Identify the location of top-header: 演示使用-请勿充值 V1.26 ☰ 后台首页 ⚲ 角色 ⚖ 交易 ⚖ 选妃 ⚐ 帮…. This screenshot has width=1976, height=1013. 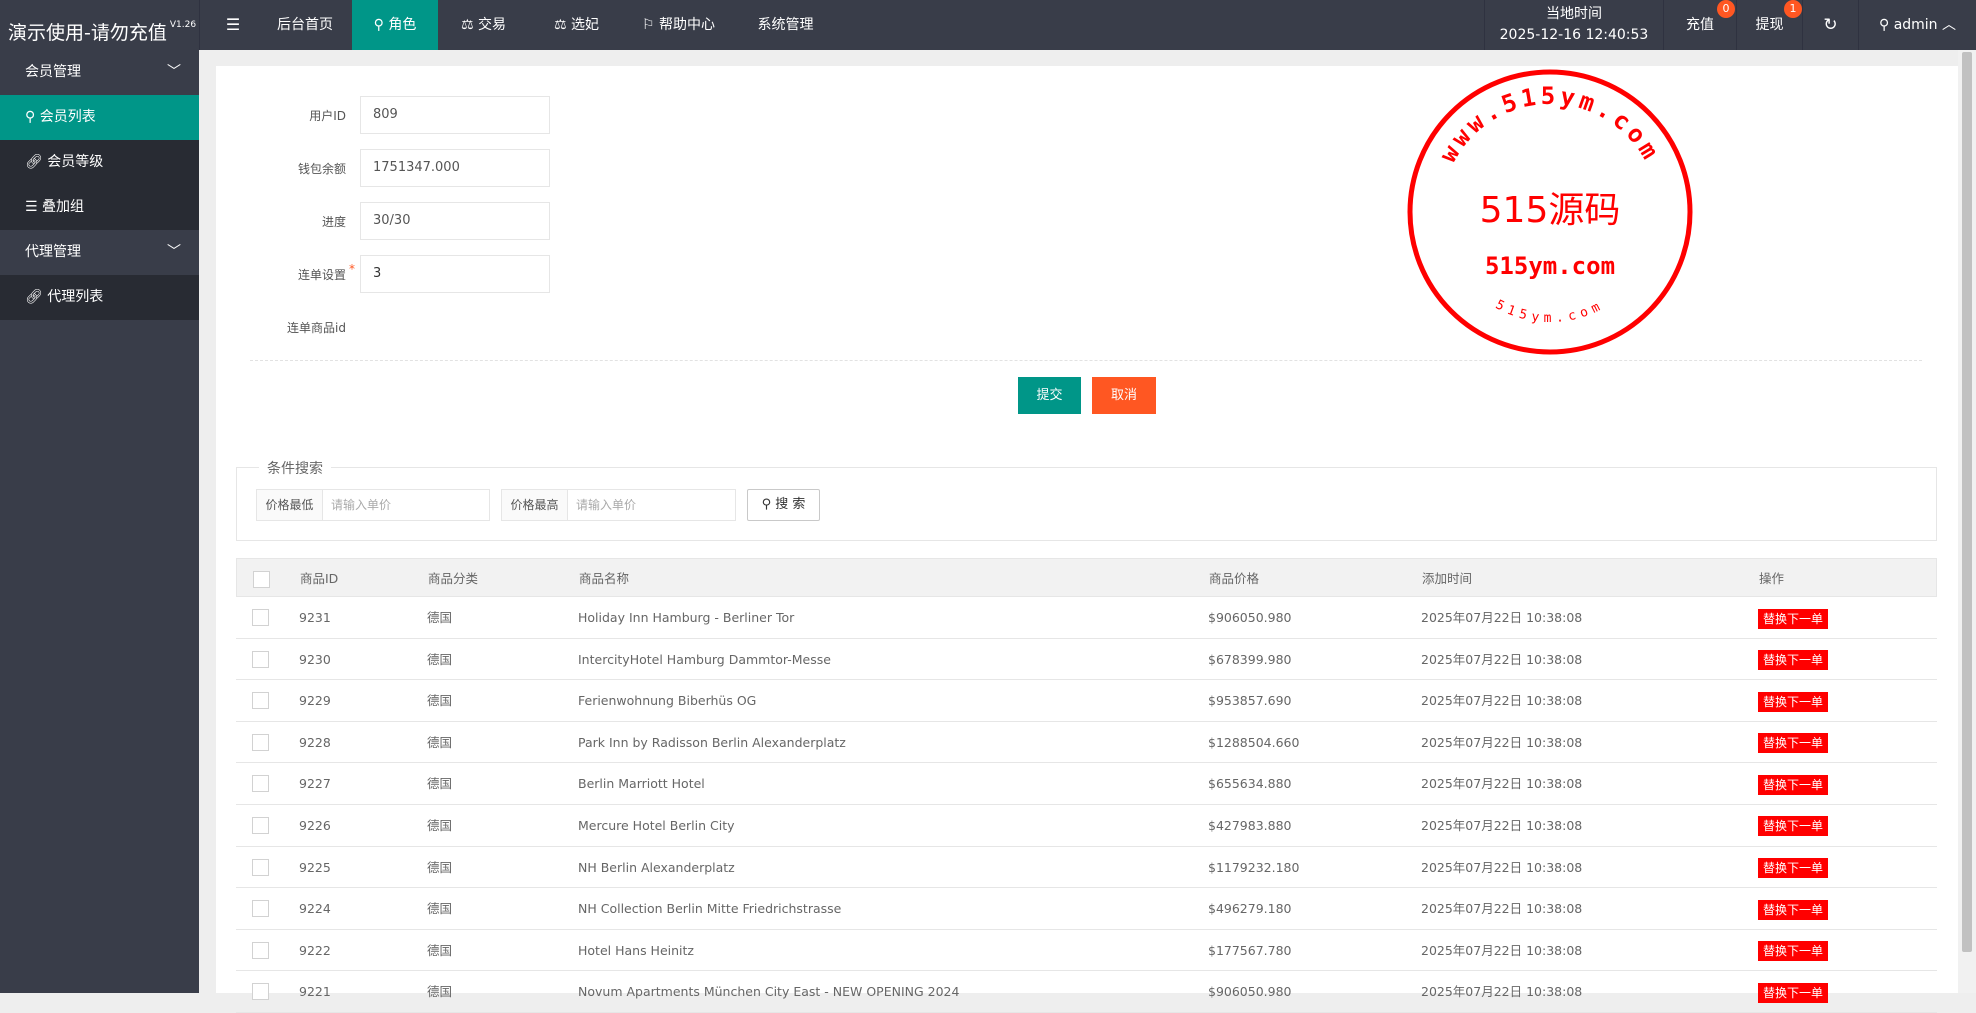
(988, 25).